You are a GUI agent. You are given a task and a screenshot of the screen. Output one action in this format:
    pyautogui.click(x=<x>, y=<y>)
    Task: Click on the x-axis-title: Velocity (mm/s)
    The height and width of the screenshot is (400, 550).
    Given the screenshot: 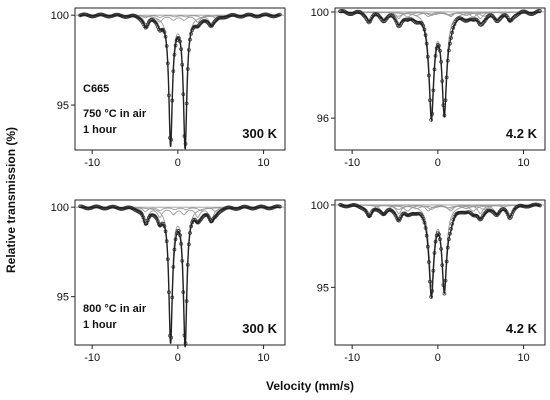 What is the action you would take?
    pyautogui.click(x=310, y=386)
    